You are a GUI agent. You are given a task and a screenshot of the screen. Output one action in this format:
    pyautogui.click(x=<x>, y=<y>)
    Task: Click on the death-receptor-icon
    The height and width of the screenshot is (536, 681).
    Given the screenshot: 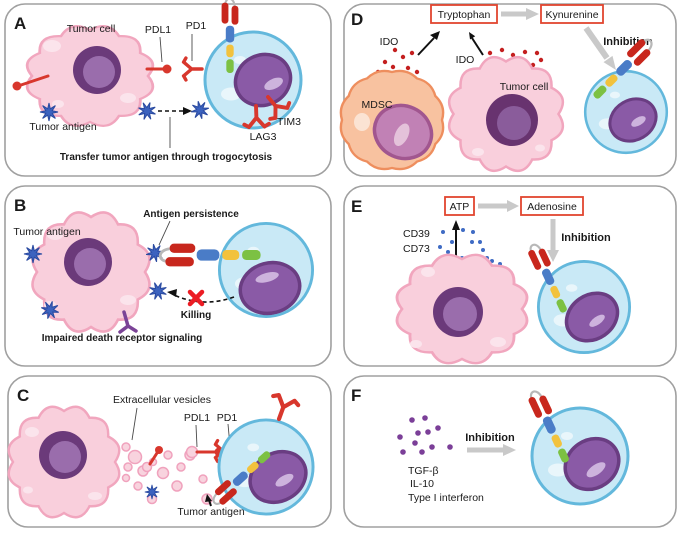 What is the action you would take?
    pyautogui.click(x=128, y=322)
    